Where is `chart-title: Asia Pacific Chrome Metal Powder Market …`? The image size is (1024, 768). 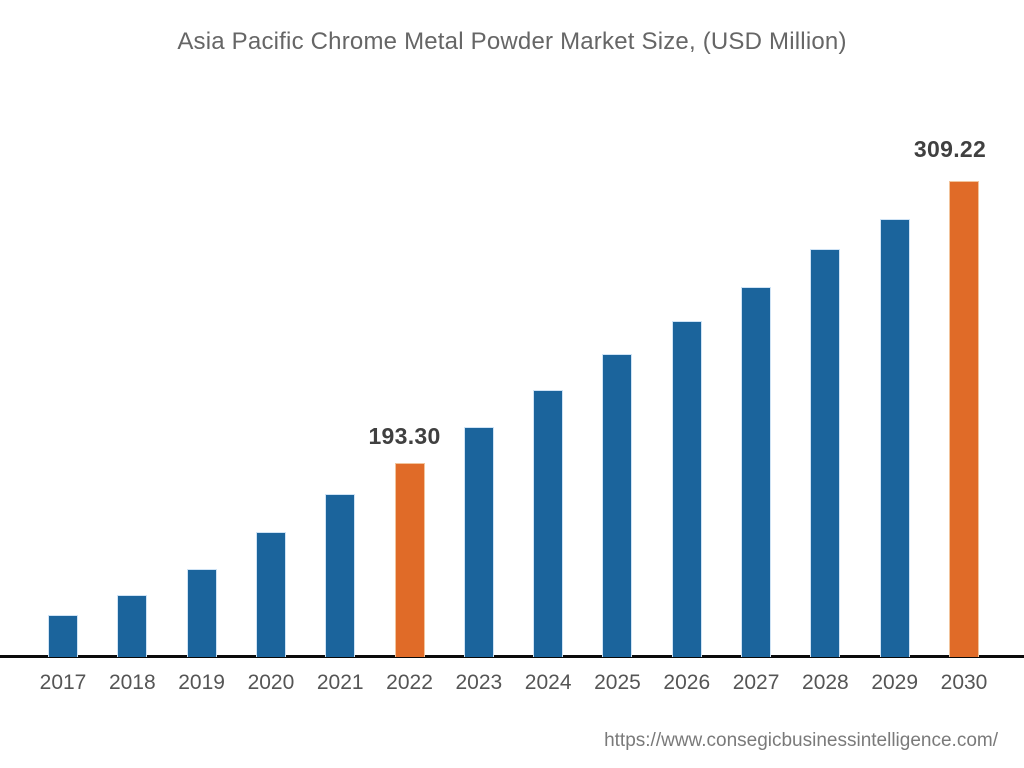 chart-title: Asia Pacific Chrome Metal Powder Market … is located at coordinates (512, 41).